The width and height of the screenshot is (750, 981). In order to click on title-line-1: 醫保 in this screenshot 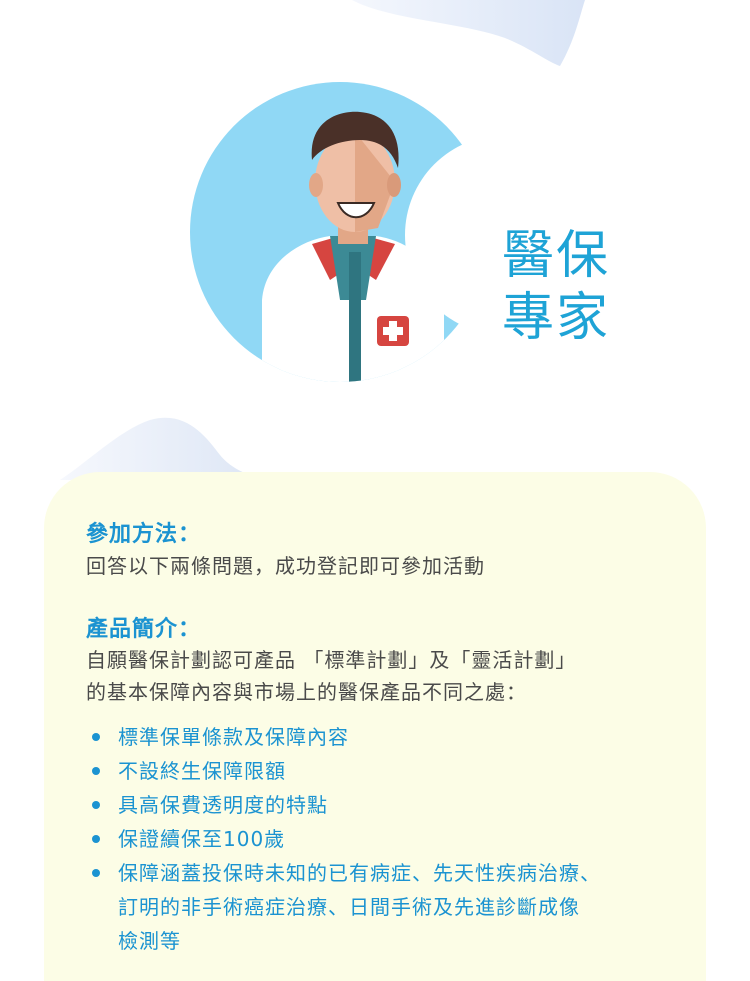, I will do `click(556, 256)`.